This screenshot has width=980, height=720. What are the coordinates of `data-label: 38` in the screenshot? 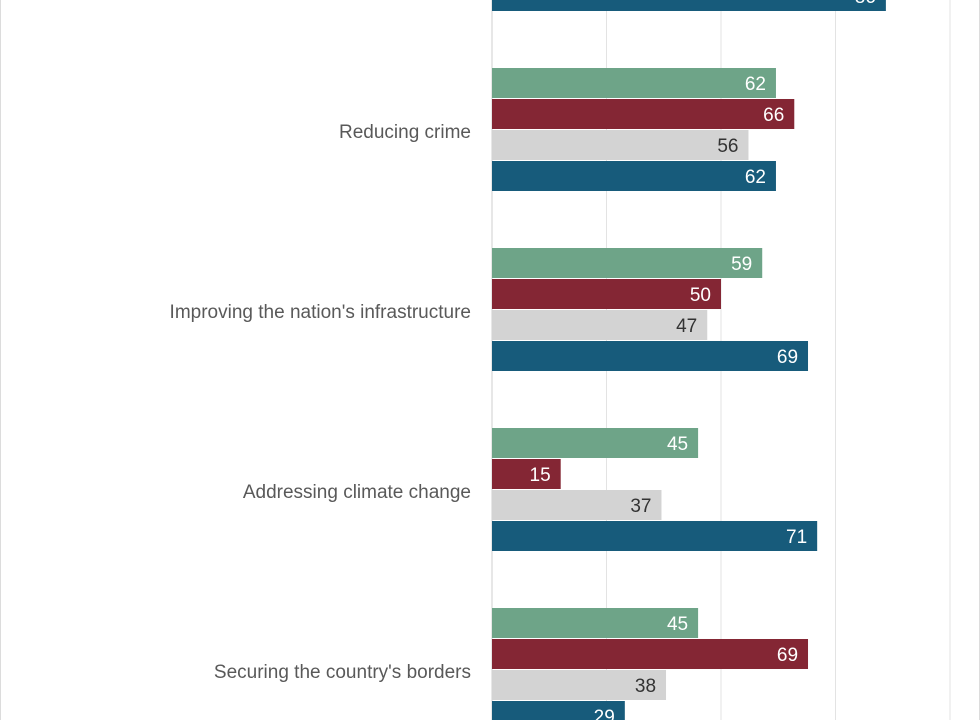 It's located at (645, 686).